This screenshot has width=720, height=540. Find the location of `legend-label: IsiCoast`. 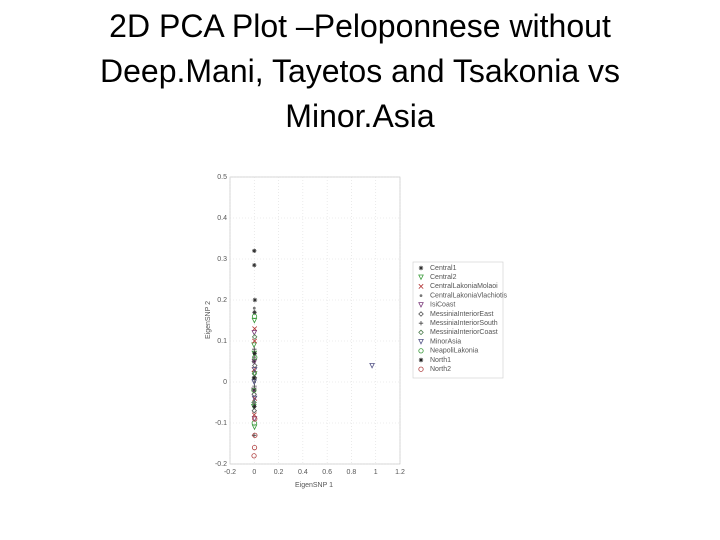

legend-label: IsiCoast is located at coordinates (442, 305).